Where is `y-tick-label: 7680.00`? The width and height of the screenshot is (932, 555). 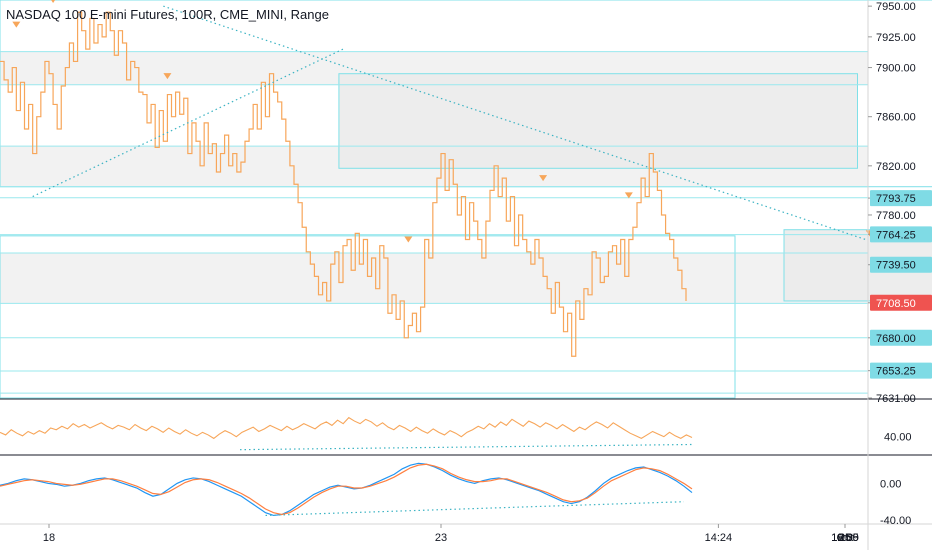 y-tick-label: 7680.00 is located at coordinates (896, 339).